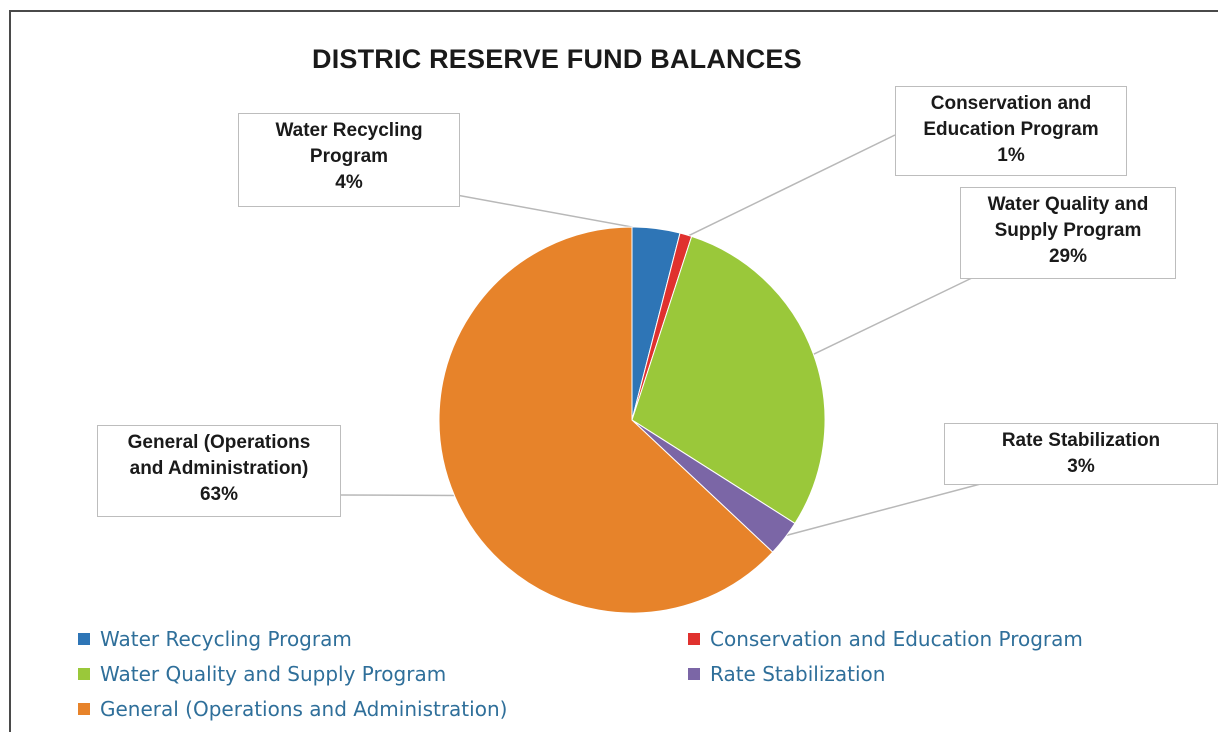 This screenshot has height=732, width=1218. I want to click on legend-item: Water Quality and Supply Program, so click(262, 674).